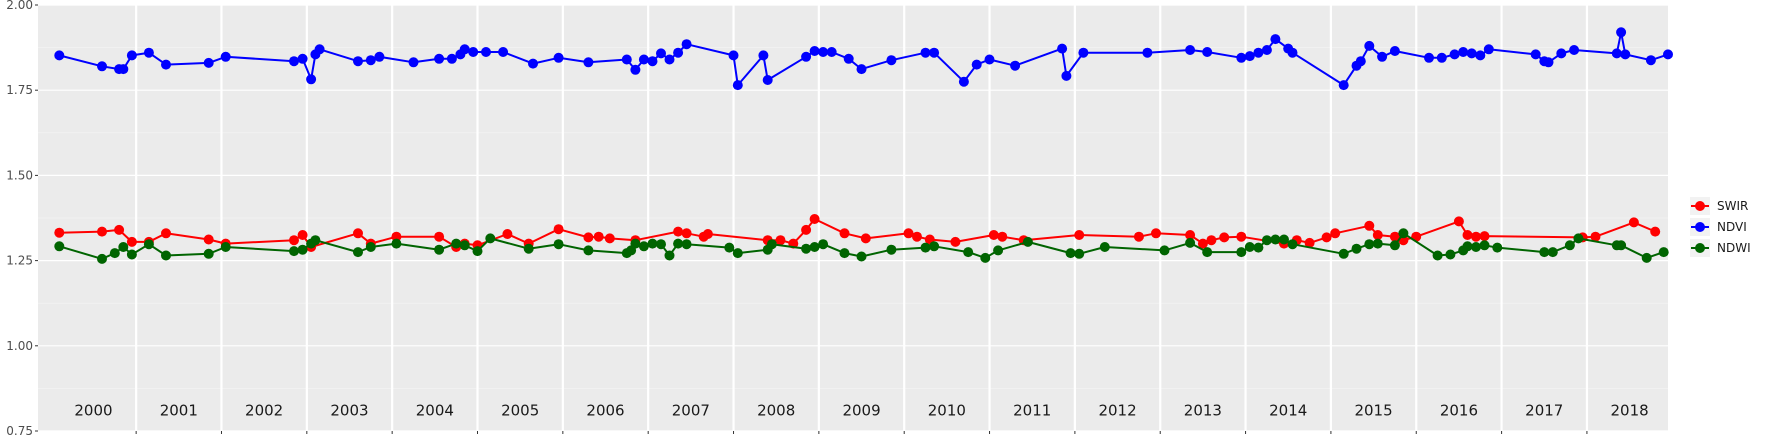 The width and height of the screenshot is (1773, 442). I want to click on year-label: 2004, so click(435, 411).